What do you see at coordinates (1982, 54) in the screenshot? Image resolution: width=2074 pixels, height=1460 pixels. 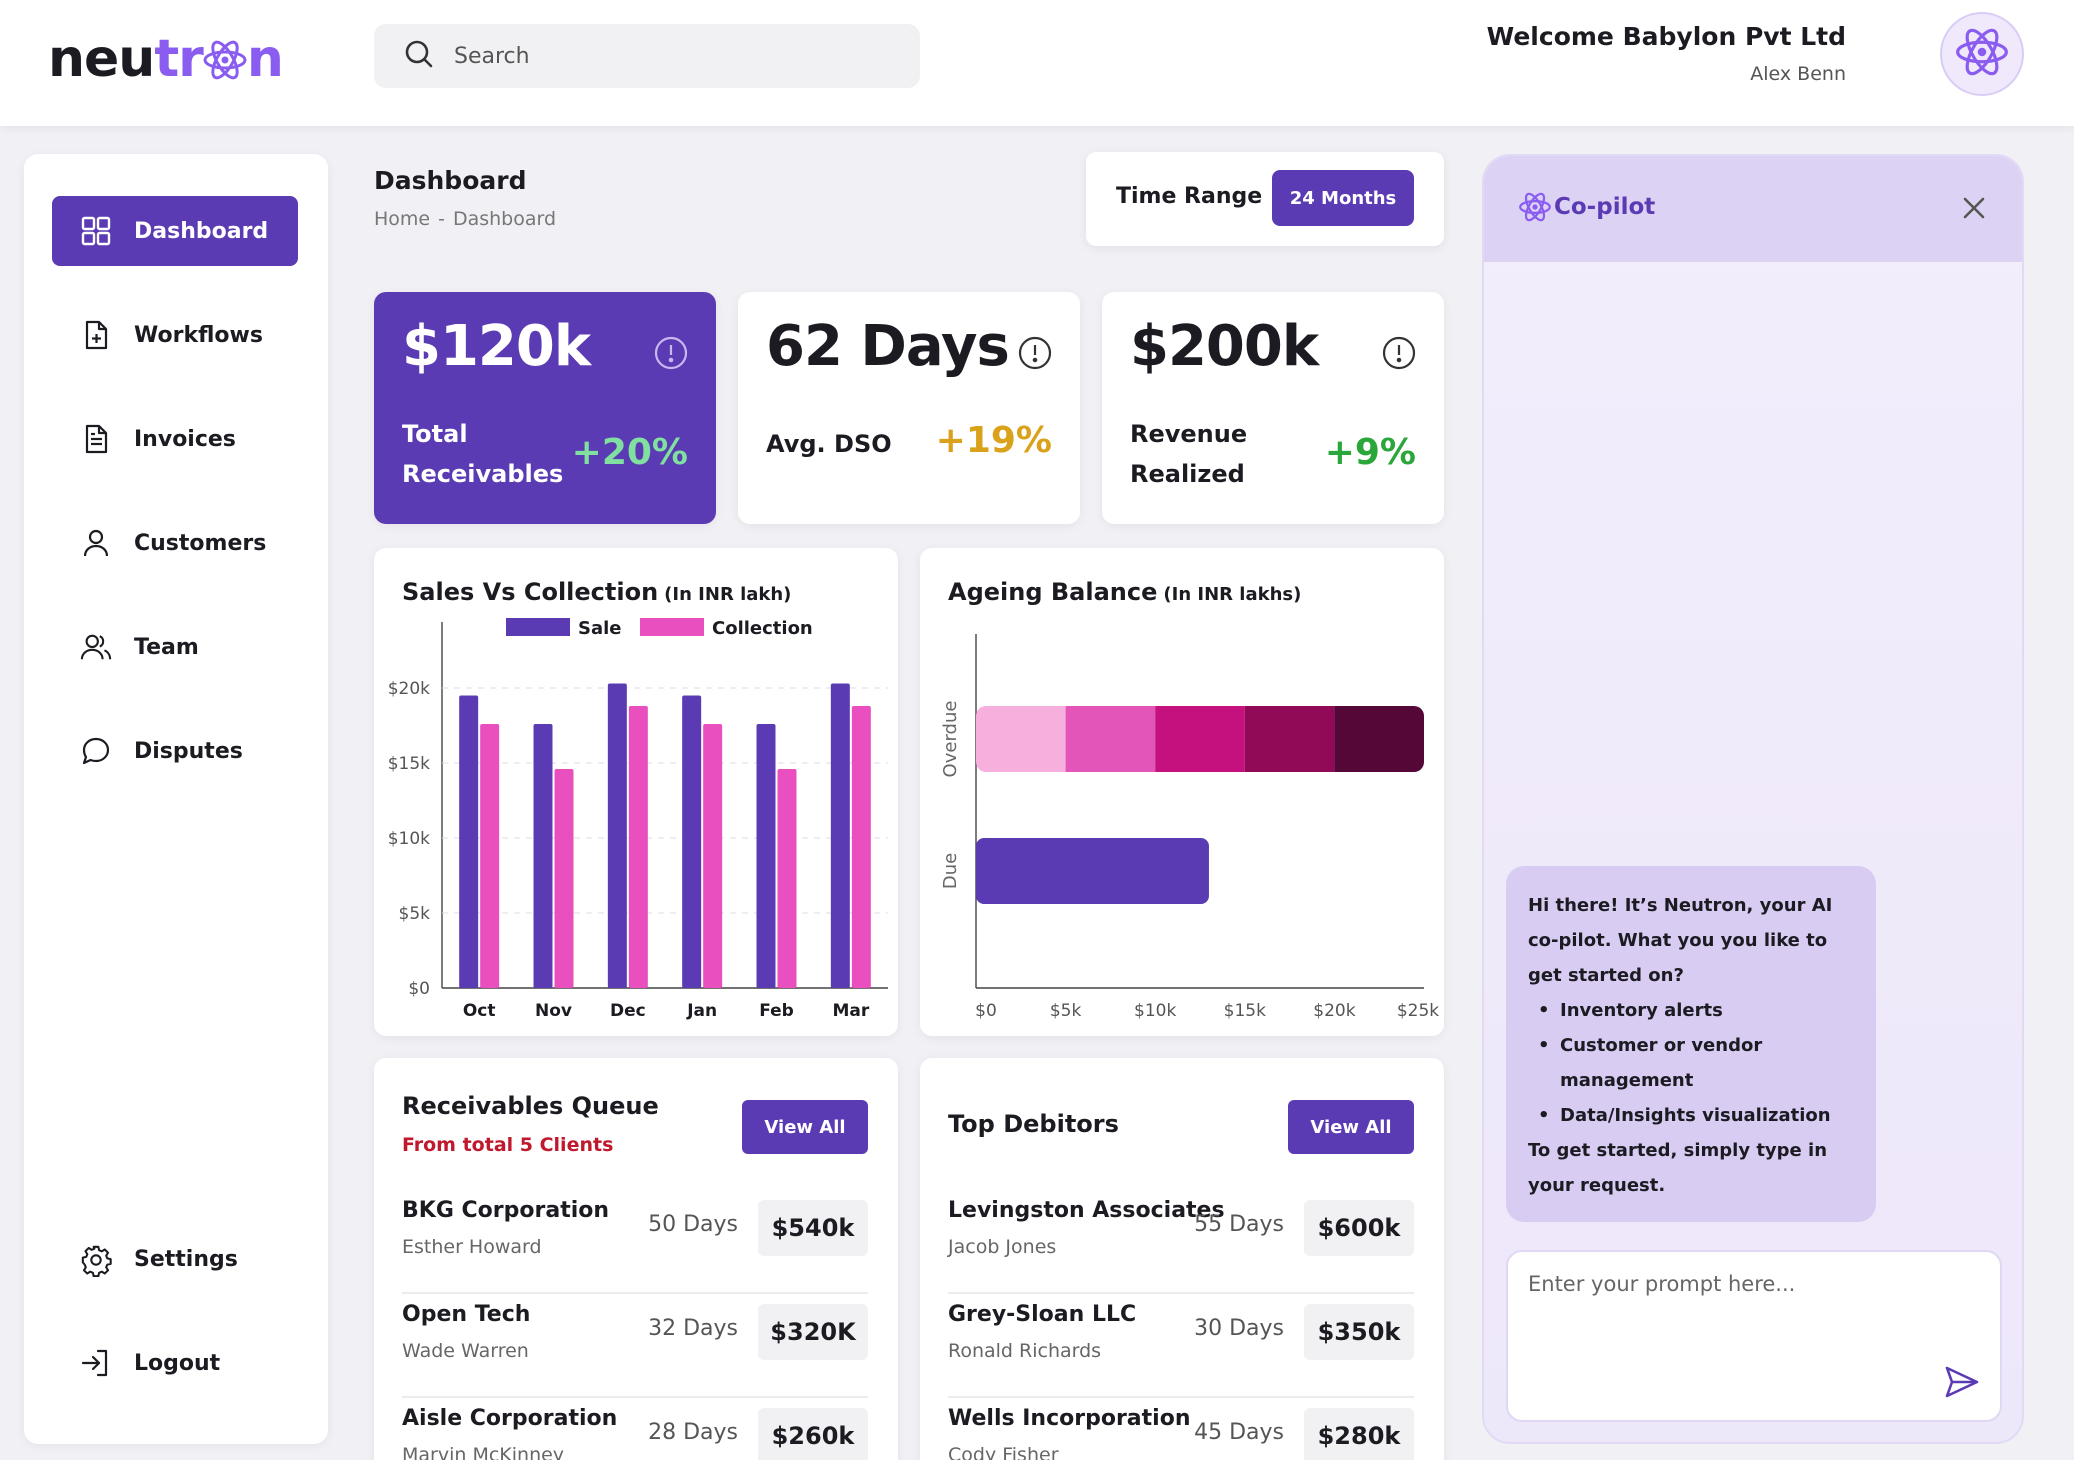 I see `avatar` at bounding box center [1982, 54].